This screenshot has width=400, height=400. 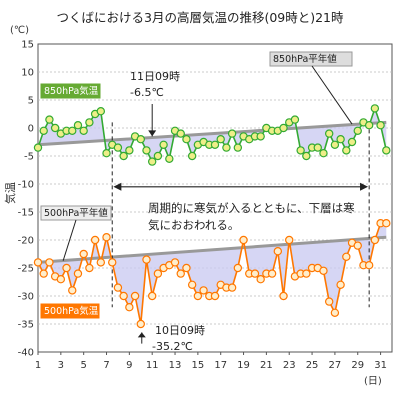 What do you see at coordinates (117, 186) in the screenshot?
I see `period-arrowhead-left` at bounding box center [117, 186].